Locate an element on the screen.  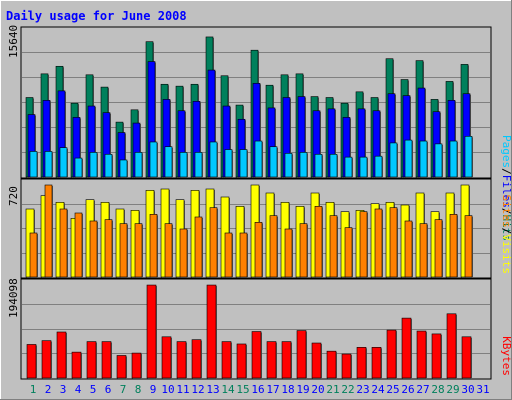
x-tick-label-day-21: 21 is located at coordinates (332, 389).